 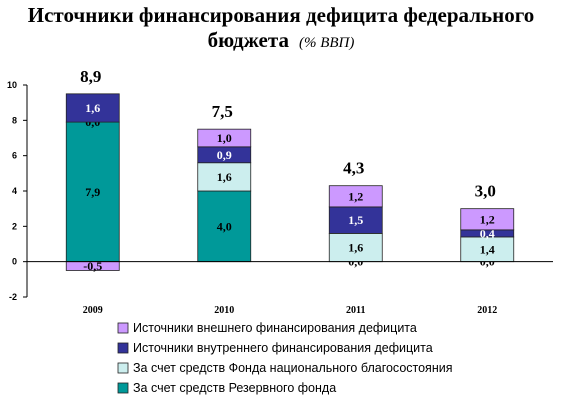 What do you see at coordinates (353, 168) in the screenshot?
I see `total-label: 4,3` at bounding box center [353, 168].